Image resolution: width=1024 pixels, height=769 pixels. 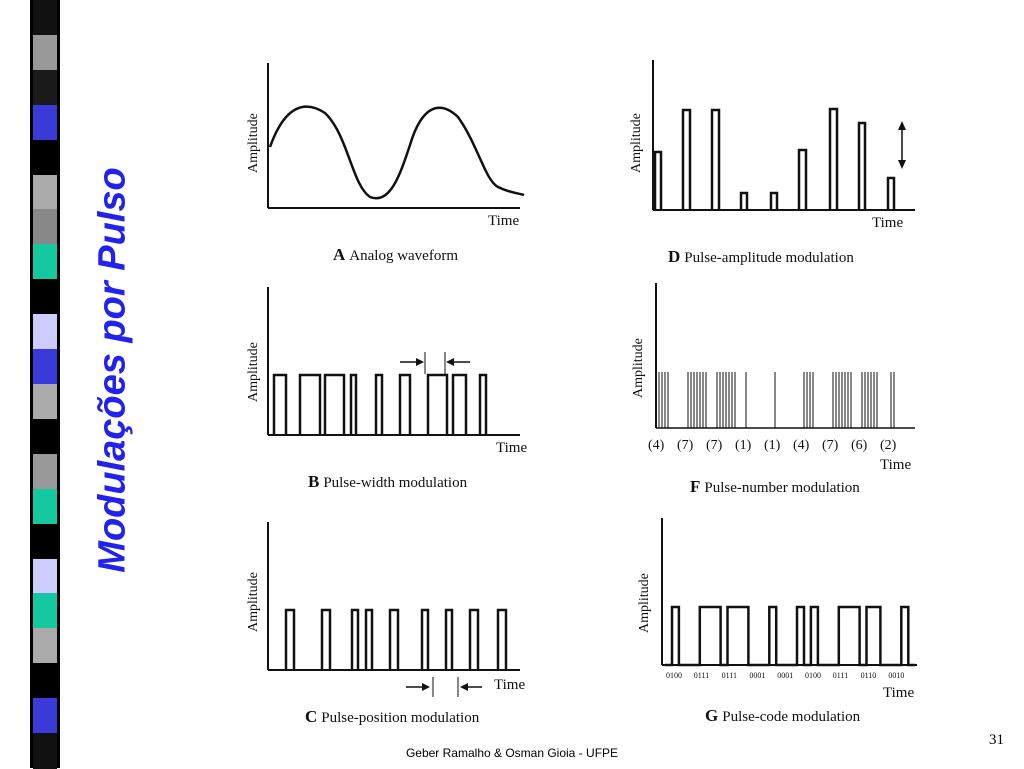 What do you see at coordinates (311, 716) in the screenshot?
I see `c-caption-letter: C` at bounding box center [311, 716].